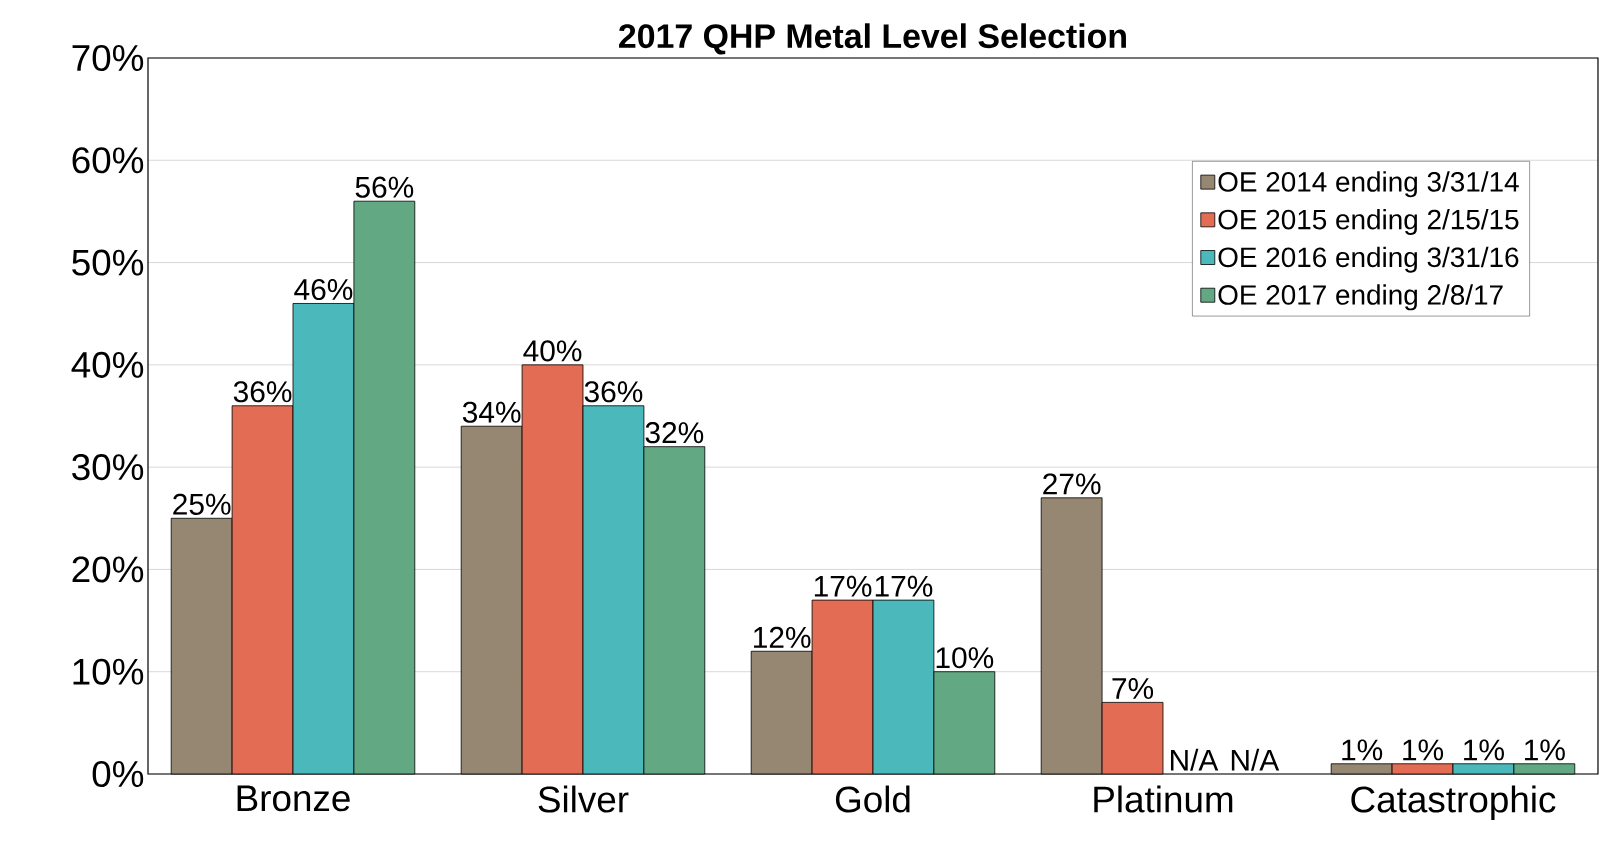 The image size is (1608, 857). Describe the element at coordinates (1453, 802) in the screenshot. I see `x-tick-label: Catastrophic` at that location.